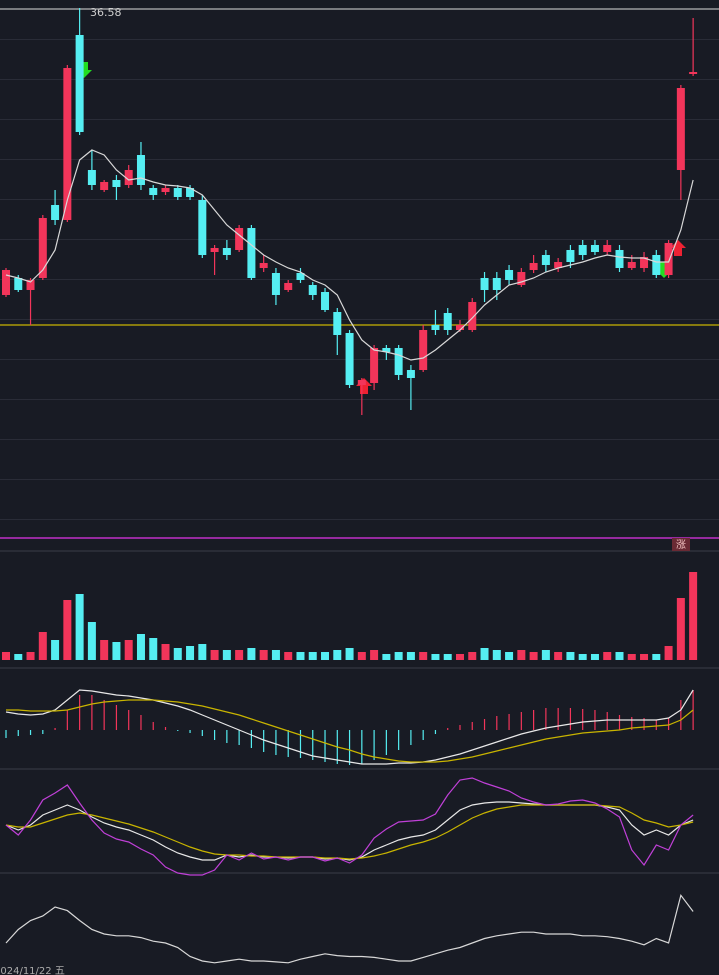  Describe the element at coordinates (678, 248) in the screenshot. I see `buy-arrow` at that location.